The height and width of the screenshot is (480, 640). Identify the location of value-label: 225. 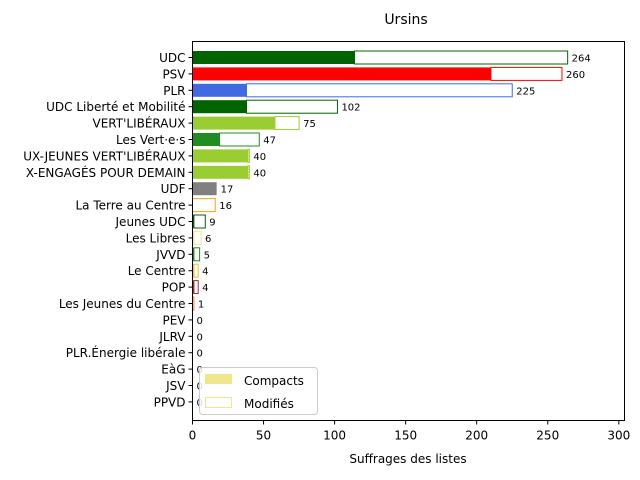
(525, 91).